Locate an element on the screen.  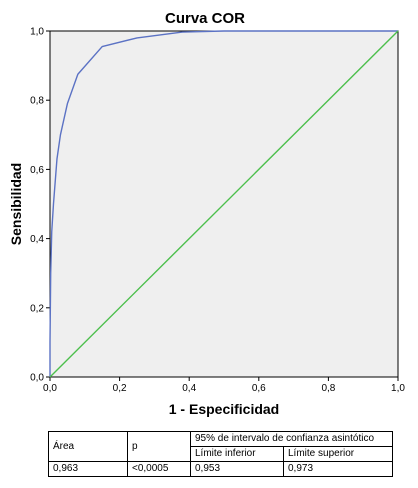
x-tick-label: 1,0 is located at coordinates (398, 388).